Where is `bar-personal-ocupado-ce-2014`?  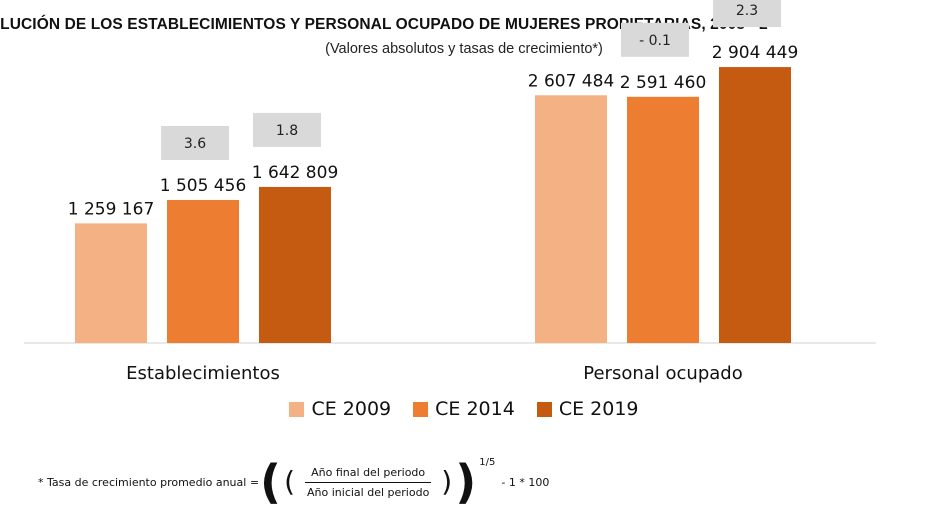 bar-personal-ocupado-ce-2014 is located at coordinates (663, 219).